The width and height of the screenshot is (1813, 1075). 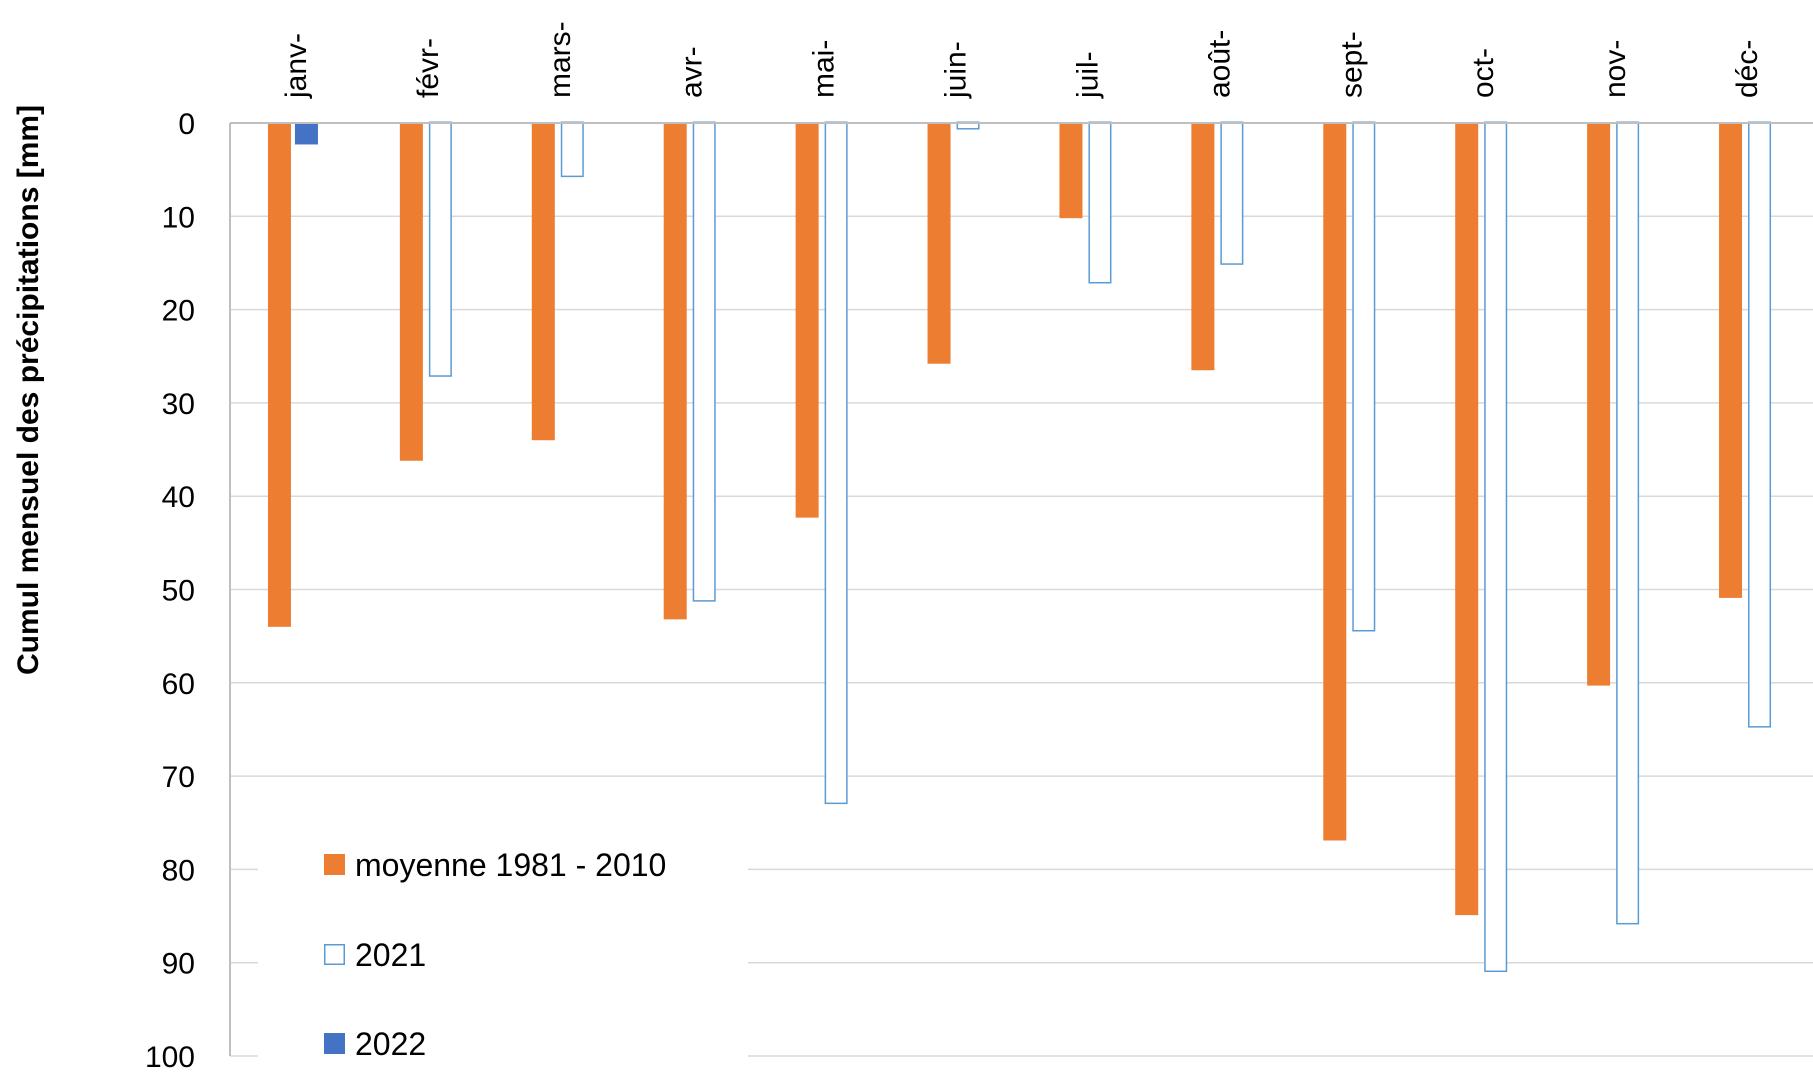 What do you see at coordinates (178, 870) in the screenshot?
I see `y-tick-label: 80` at bounding box center [178, 870].